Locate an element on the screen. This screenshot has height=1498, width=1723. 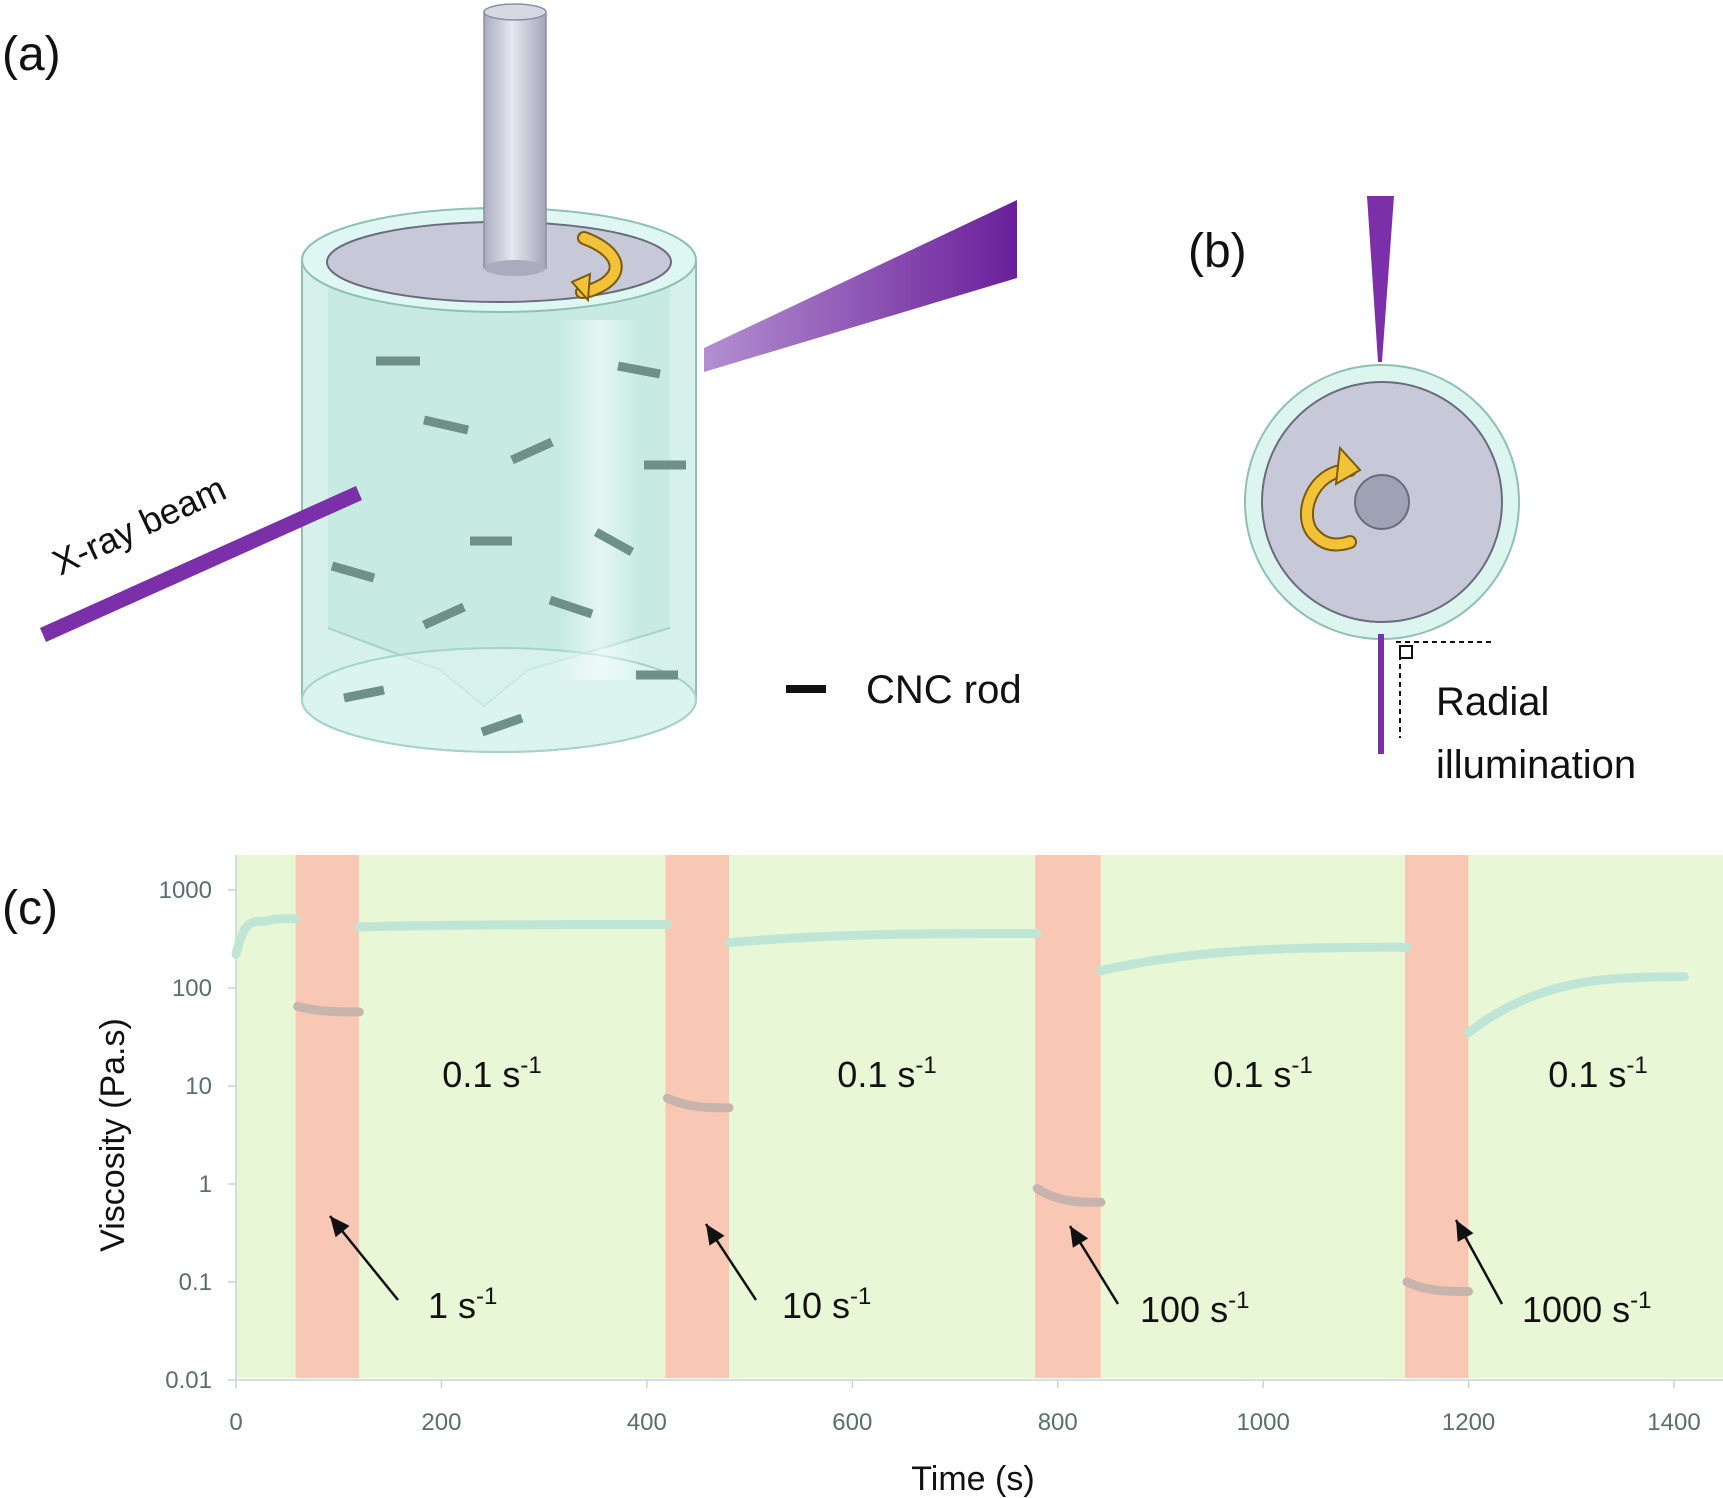
panel-b: (b) Radial illumination is located at coordinates (1412, 491).